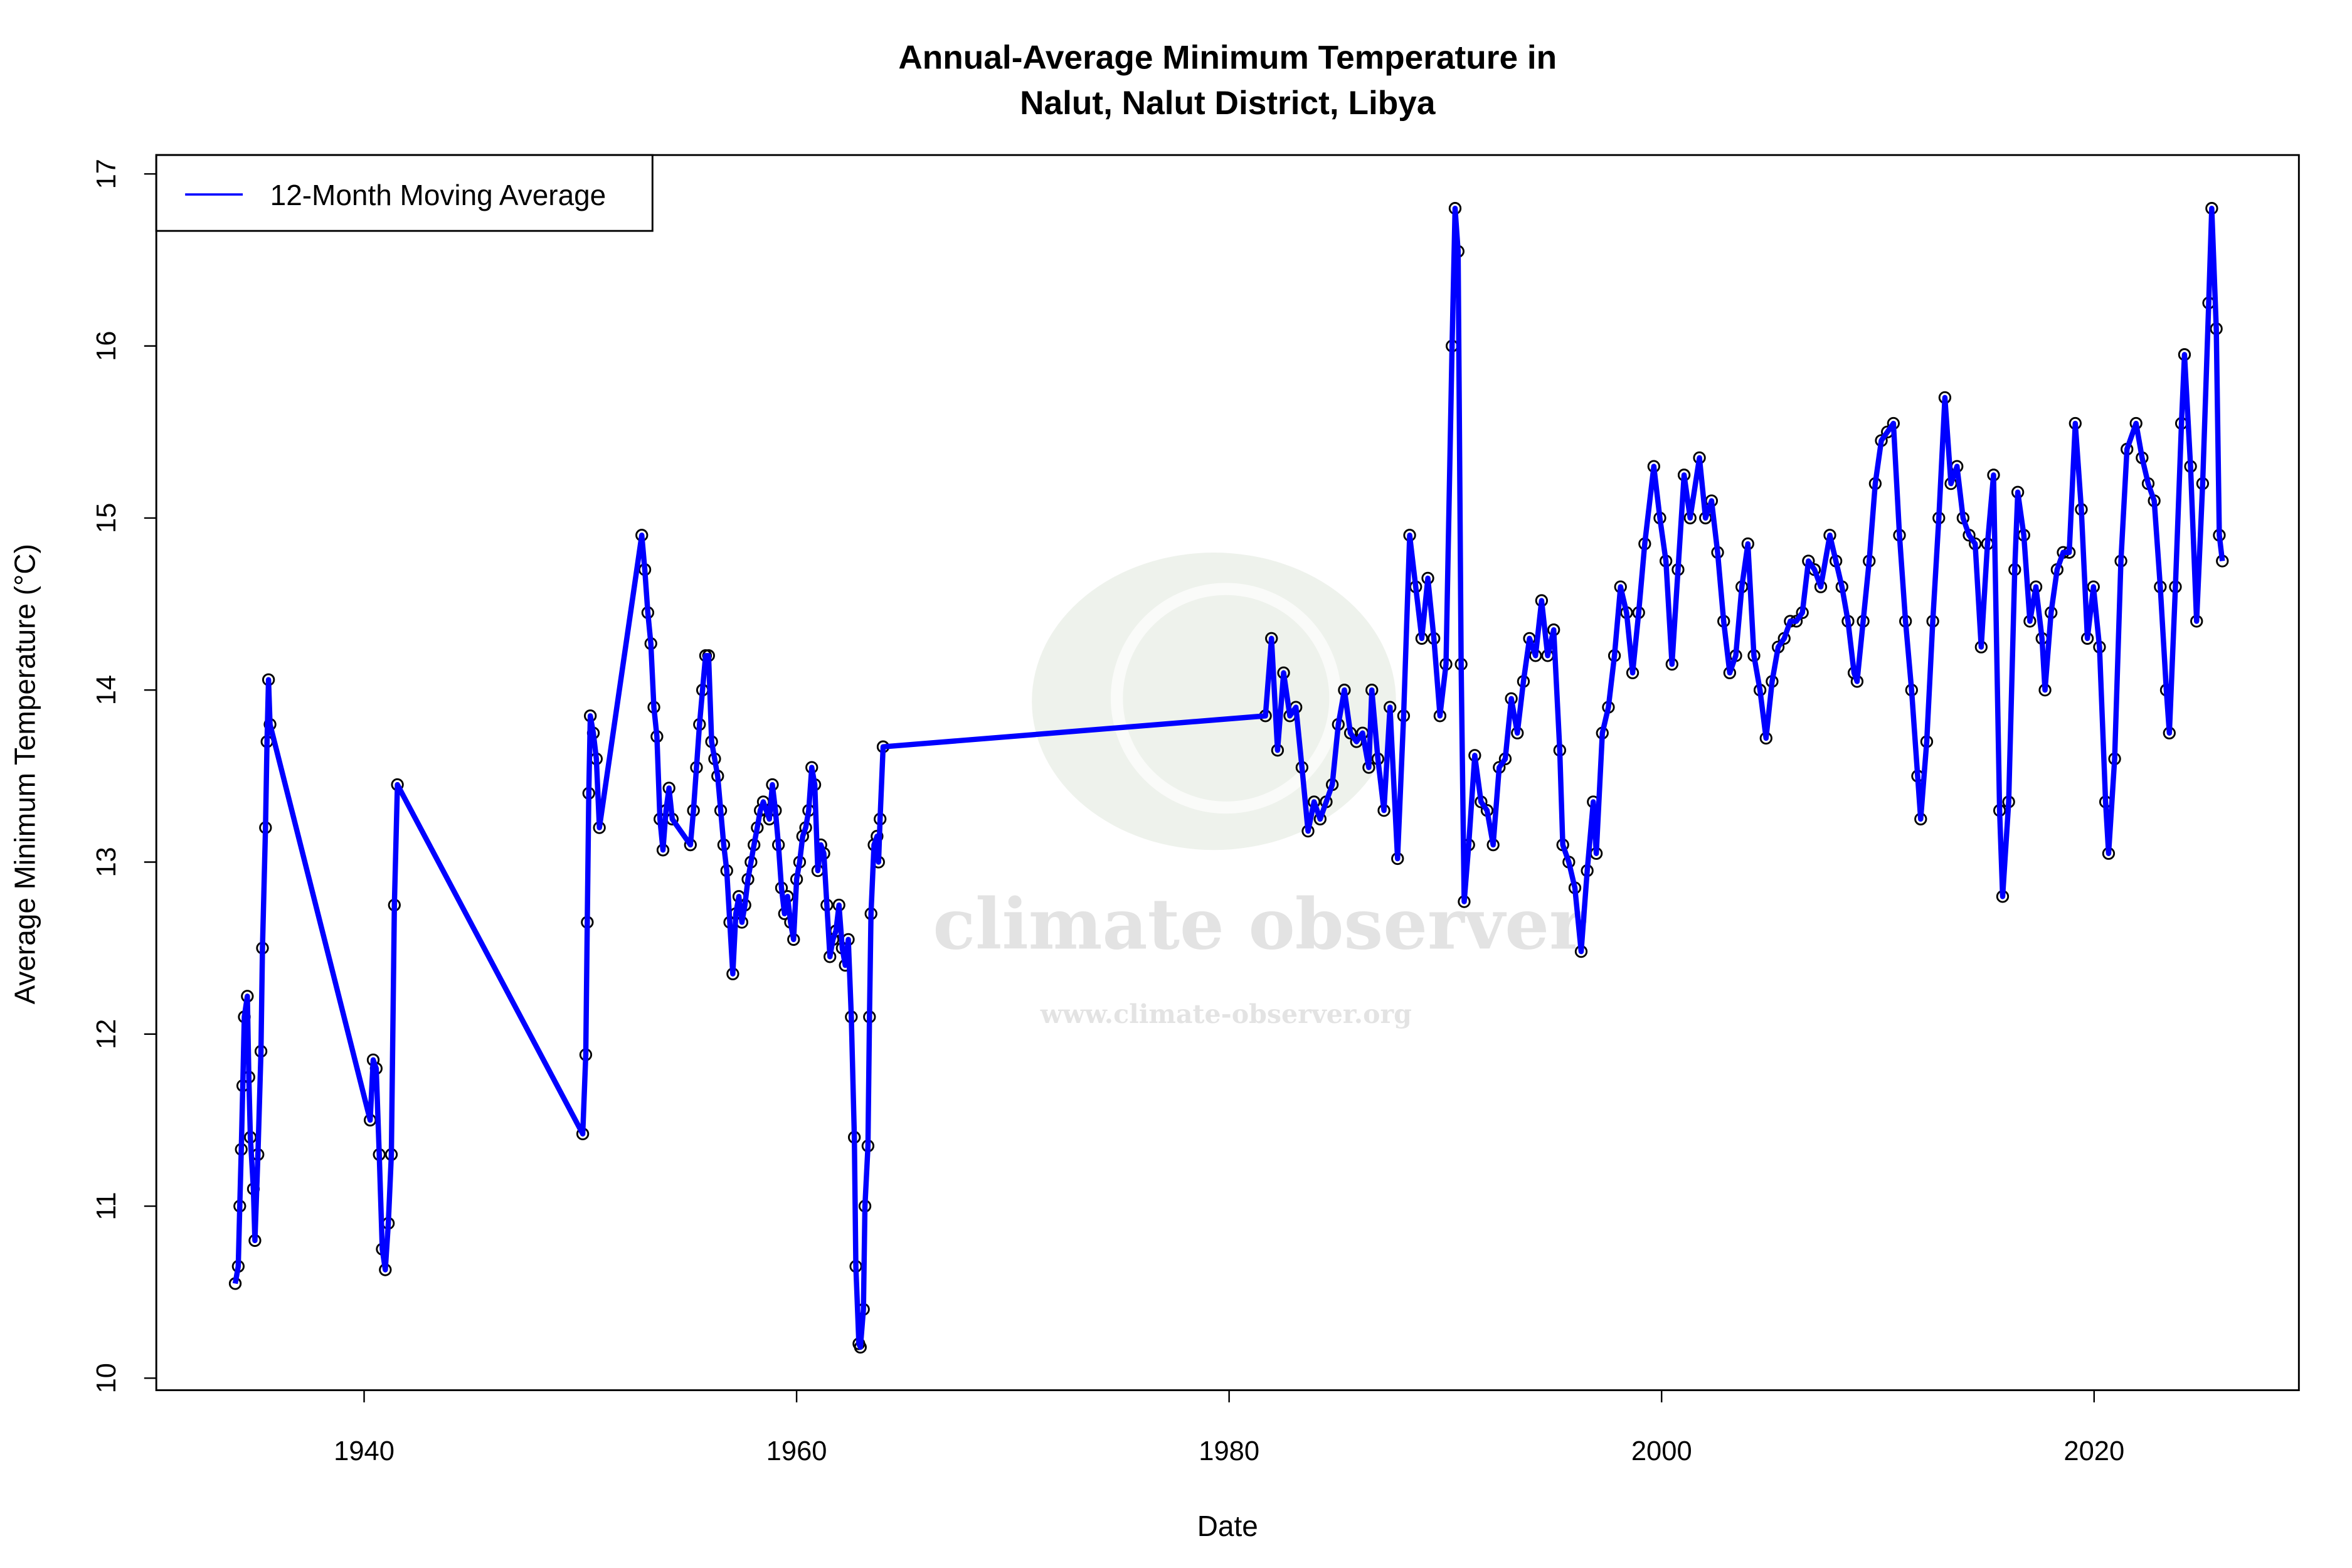  Describe the element at coordinates (1260, 925) in the screenshot. I see `watermark-name: climate observer` at that location.